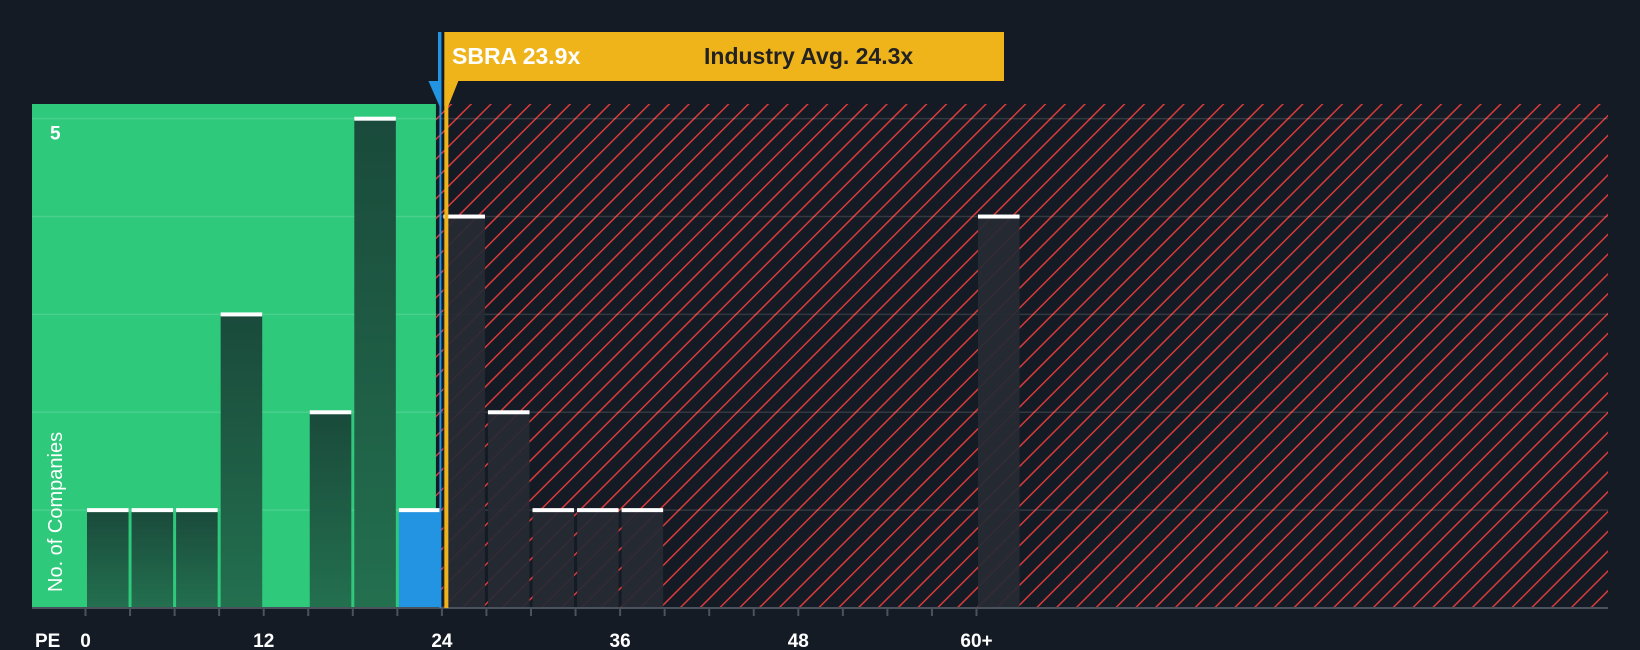 This screenshot has width=1640, height=650. What do you see at coordinates (263, 640) in the screenshot?
I see `x-tick-label: 12` at bounding box center [263, 640].